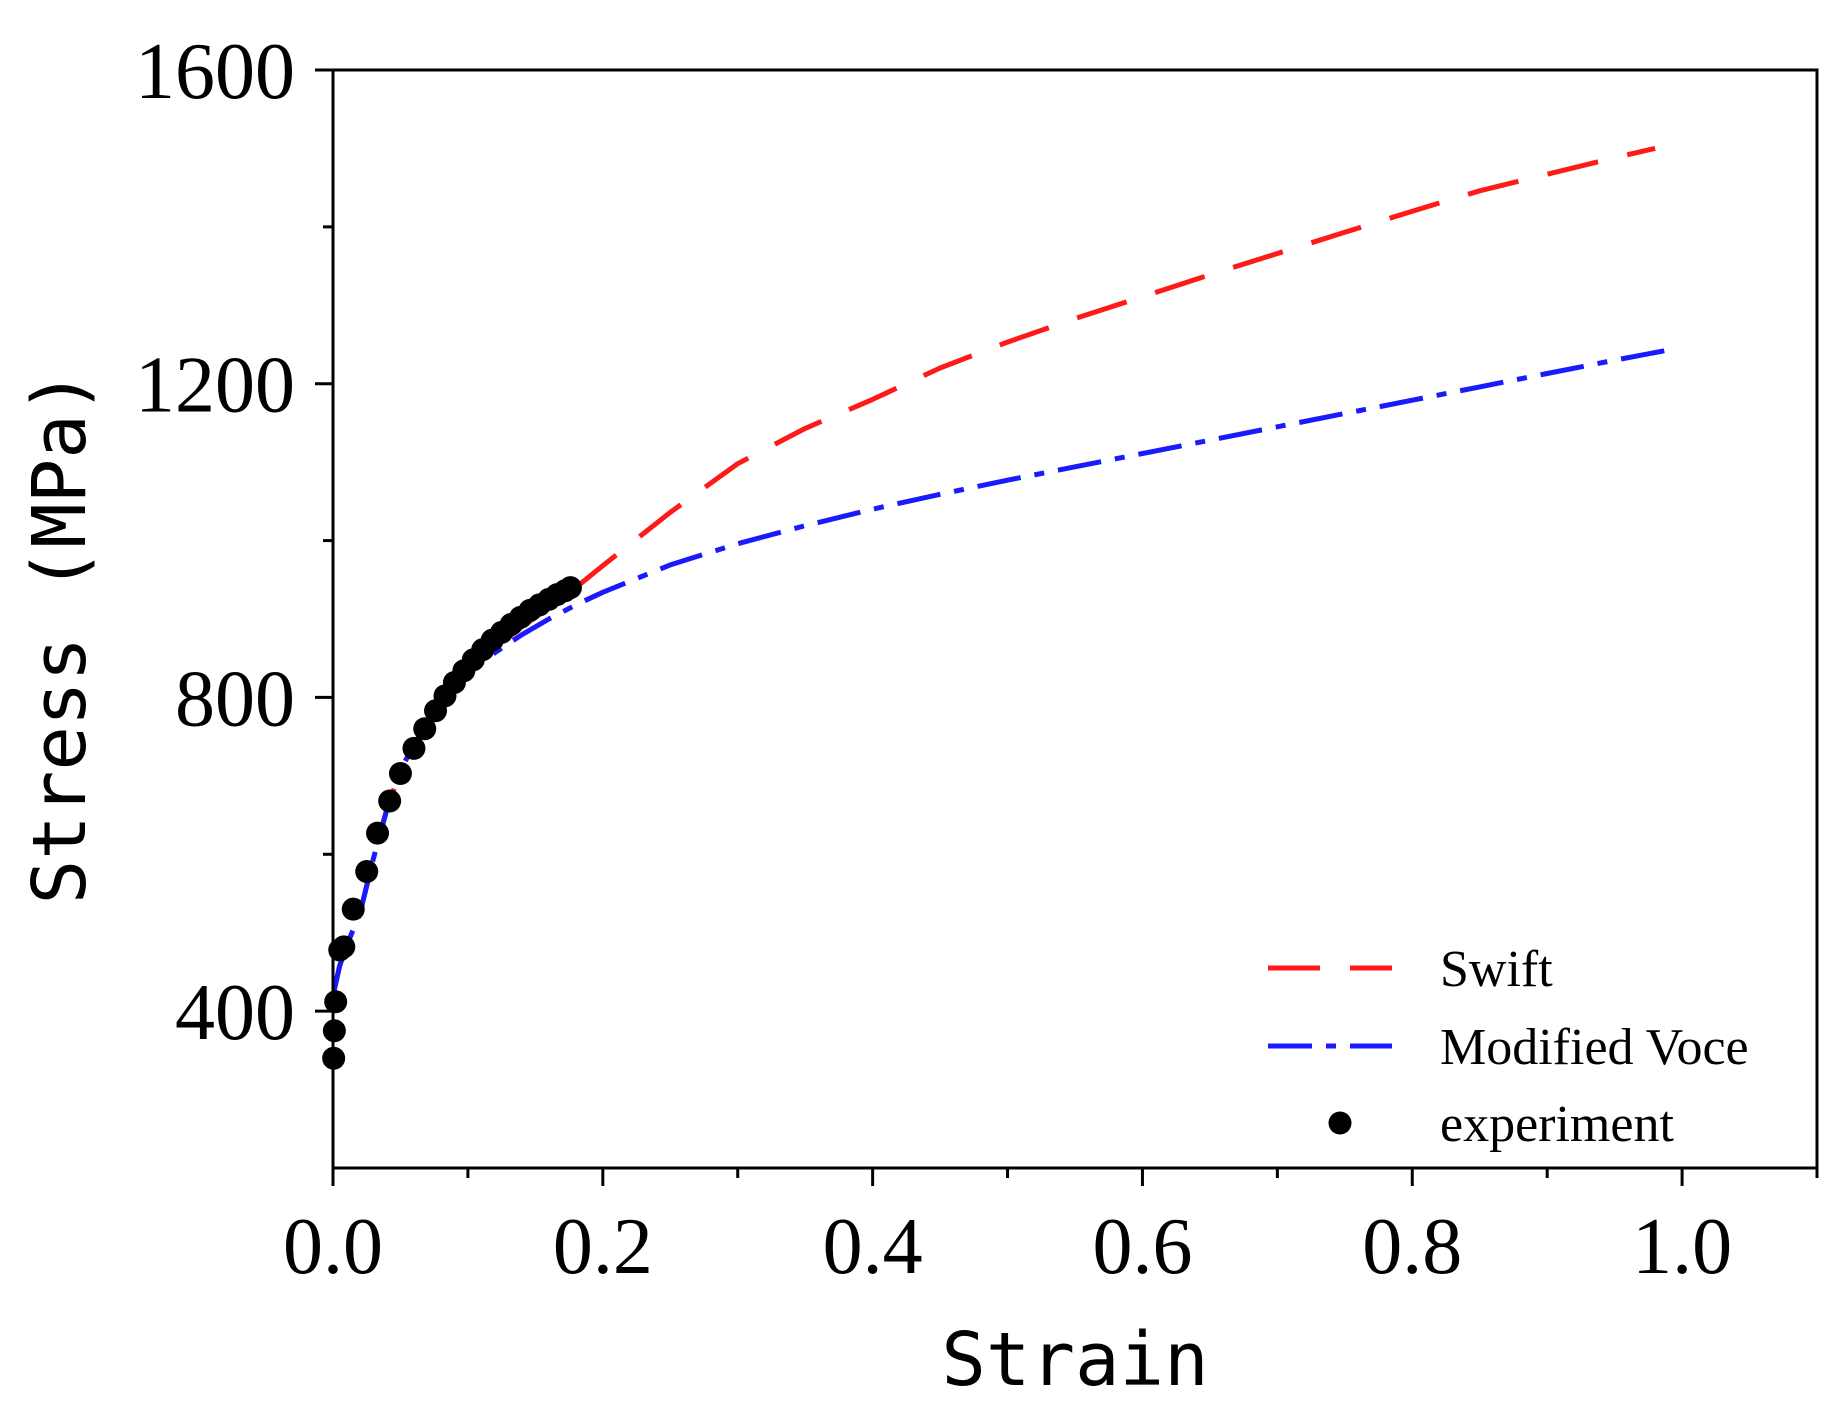 The image size is (1830, 1403). I want to click on legend-swift-label: Swift, so click(1496, 969).